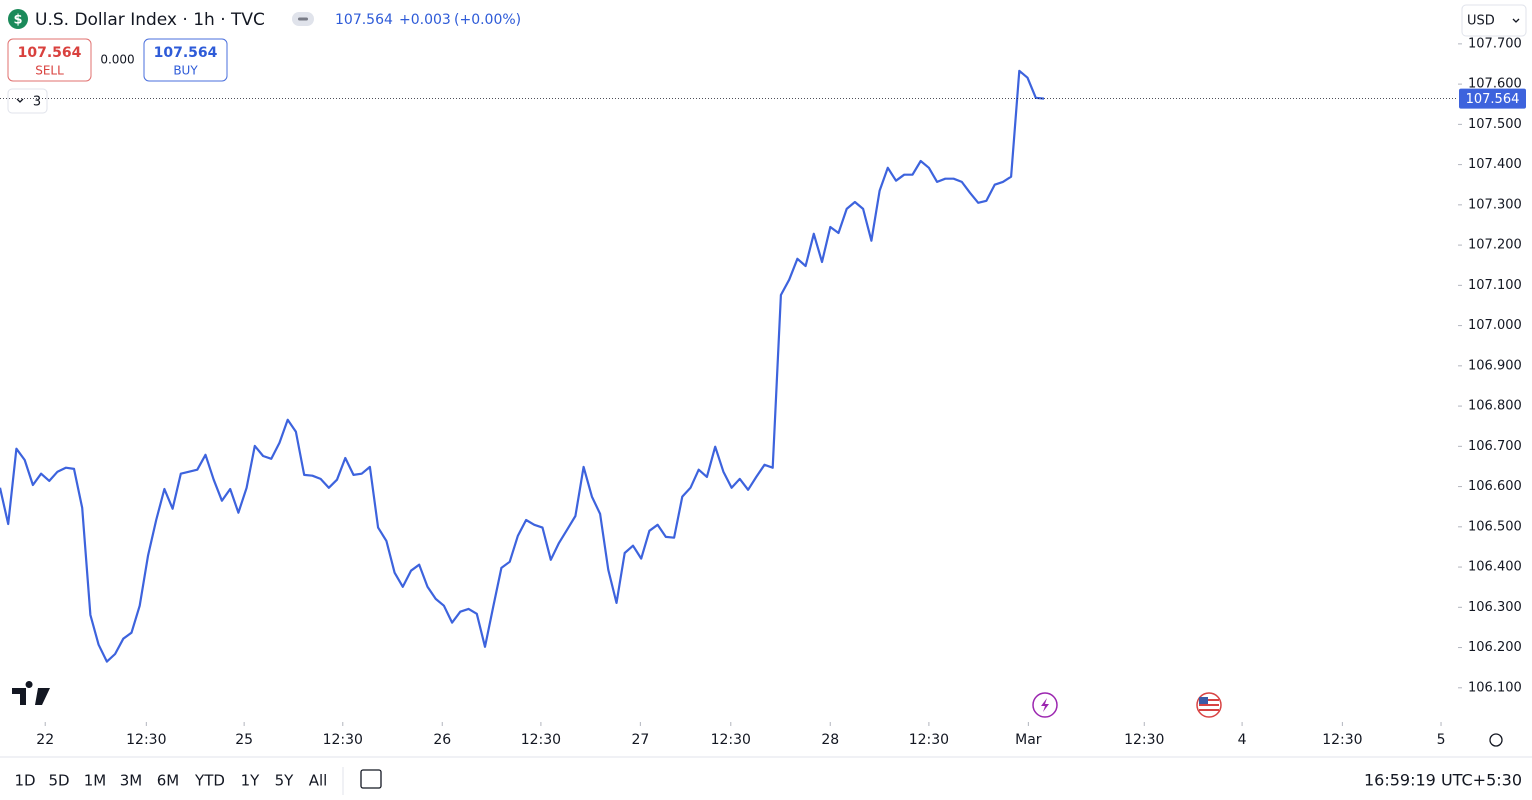 This screenshot has height=800, width=1532. Describe the element at coordinates (50, 53) in the screenshot. I see `sell-price: 107.564` at that location.